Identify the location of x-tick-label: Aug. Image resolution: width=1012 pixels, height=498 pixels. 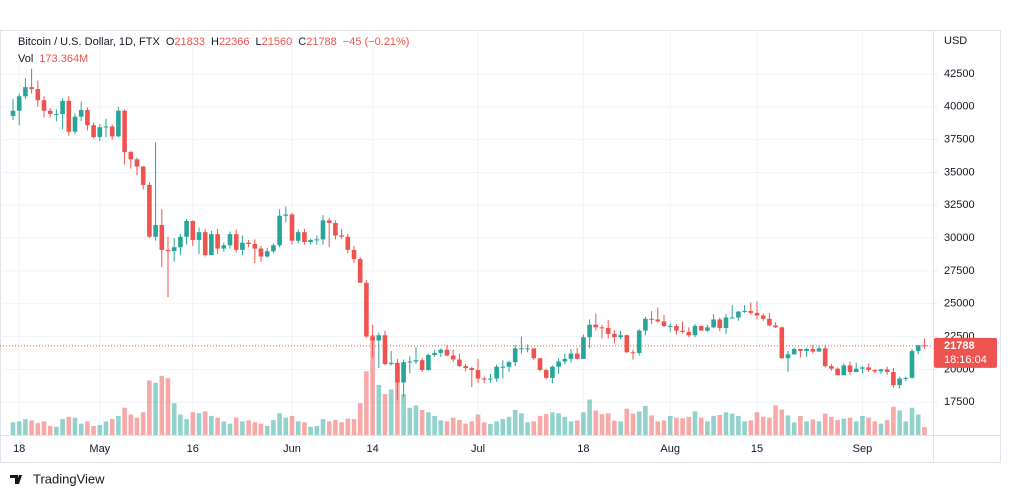
(670, 449).